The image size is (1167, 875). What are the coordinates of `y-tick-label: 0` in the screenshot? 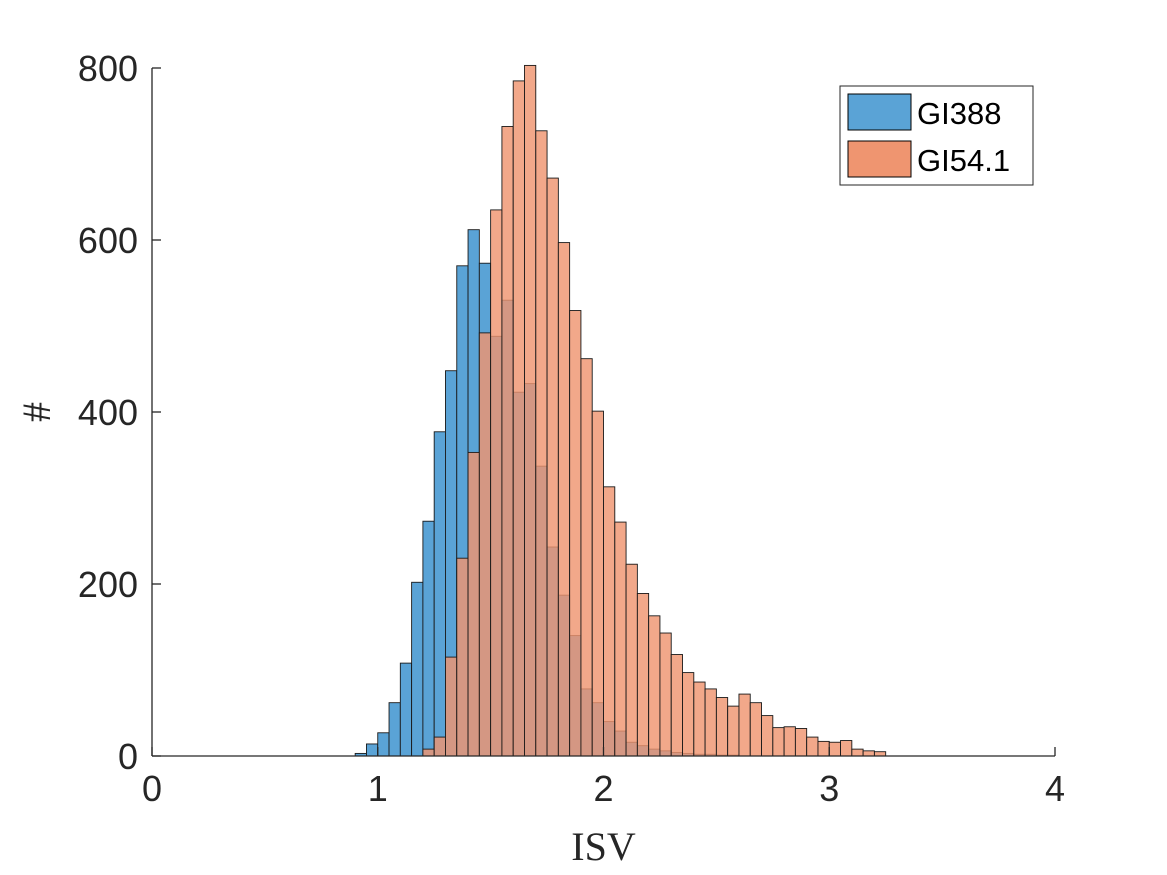 It's located at (128, 756).